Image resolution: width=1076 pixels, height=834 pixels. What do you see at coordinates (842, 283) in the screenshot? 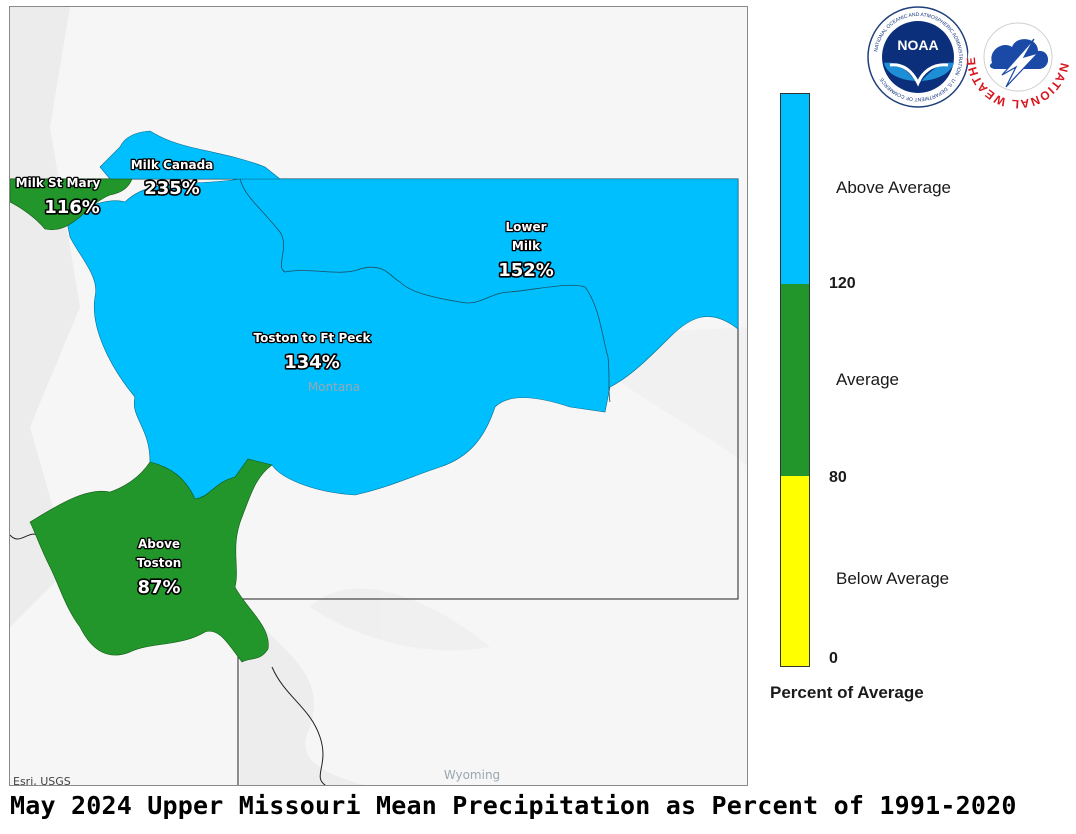
I see `legend-tick-120: 120` at bounding box center [842, 283].